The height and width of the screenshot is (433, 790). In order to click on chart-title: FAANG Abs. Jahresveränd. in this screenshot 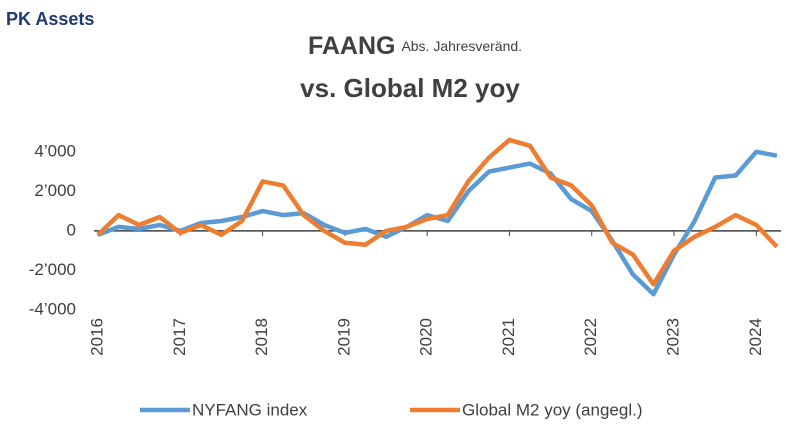, I will do `click(415, 46)`.